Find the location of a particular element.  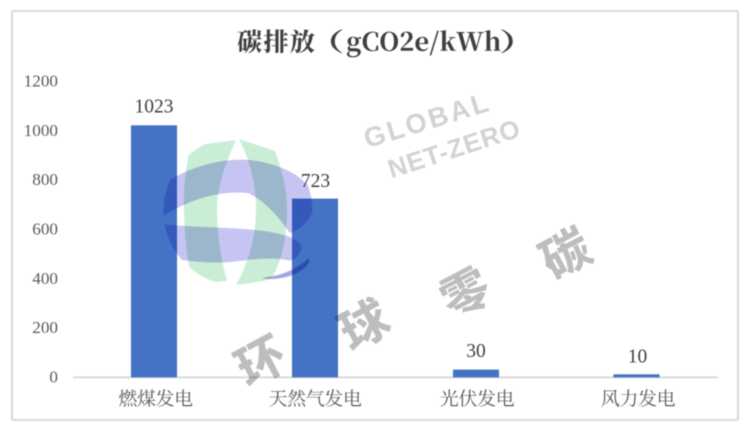

svg-text: 800 is located at coordinates (45, 179).